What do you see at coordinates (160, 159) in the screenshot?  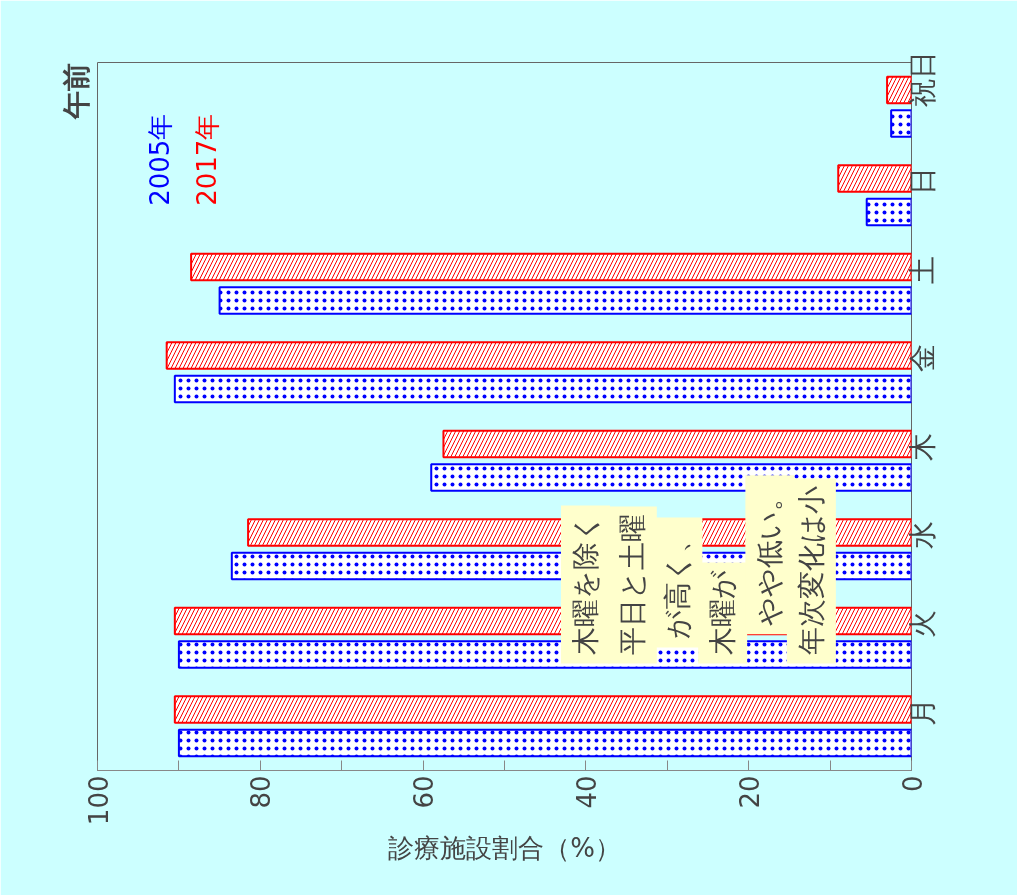 I see `text: 2005年` at bounding box center [160, 159].